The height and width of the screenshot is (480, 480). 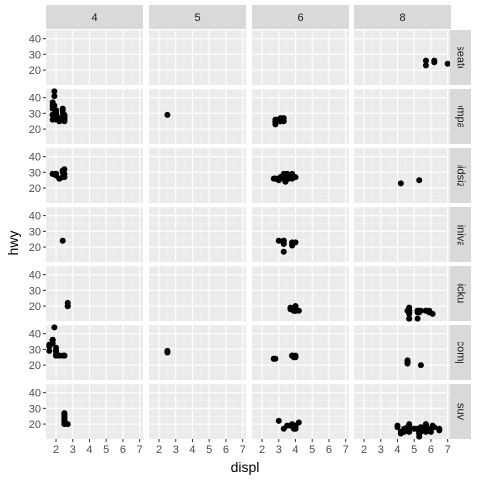 What do you see at coordinates (197, 18) in the screenshot?
I see `strip-col-label: 5` at bounding box center [197, 18].